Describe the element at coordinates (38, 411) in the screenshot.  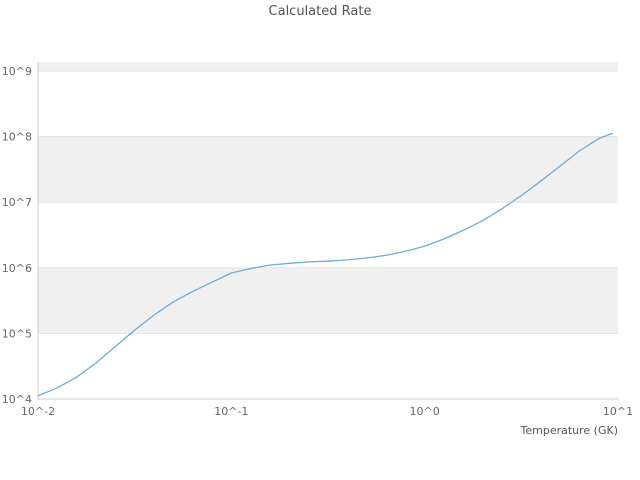
I see `x-tick-label: 10^-2` at that location.